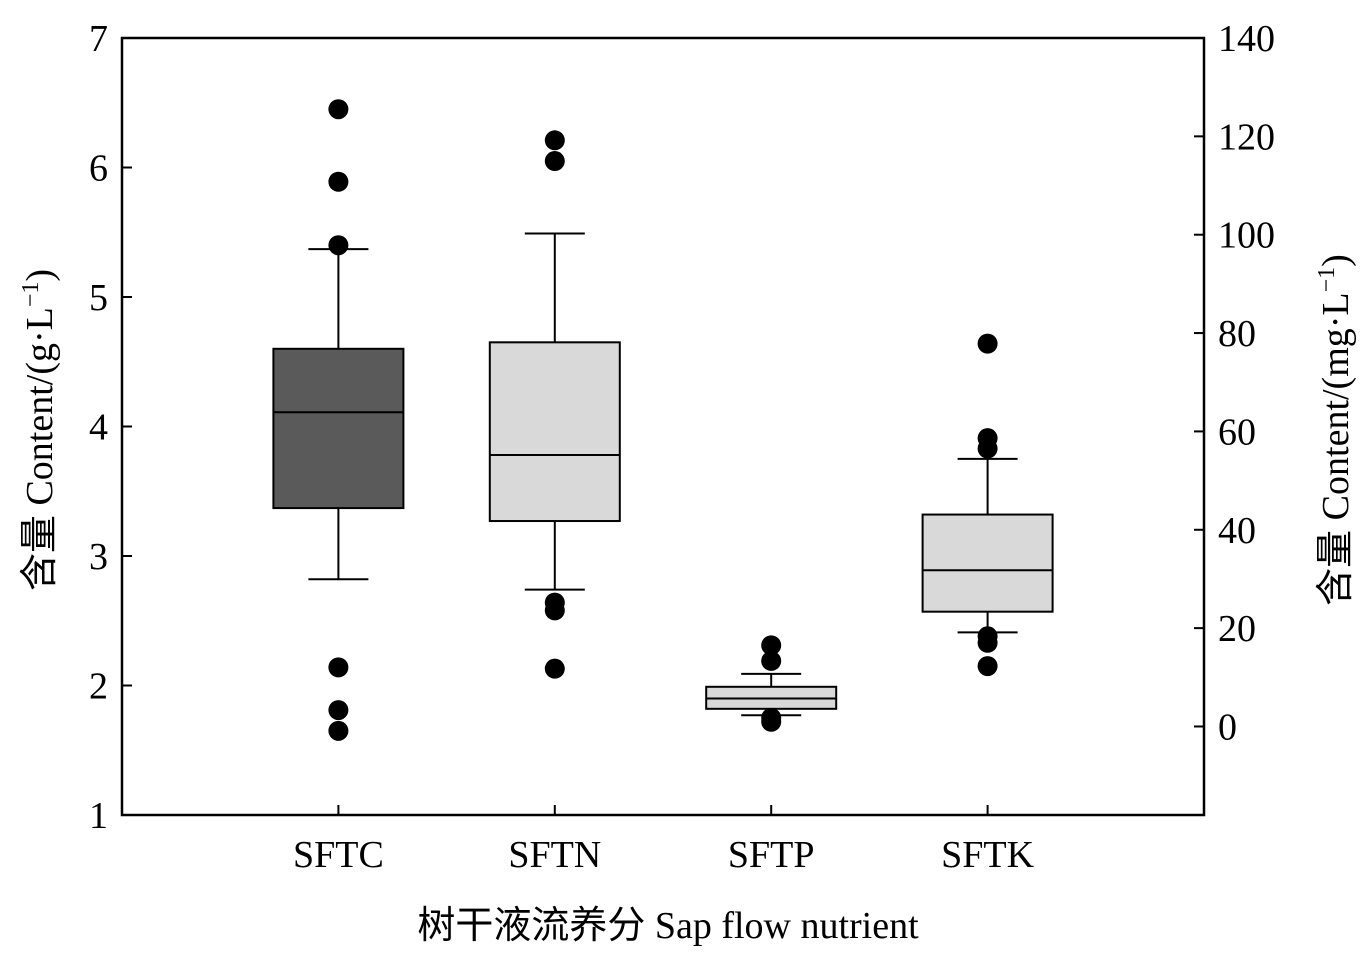 Image resolution: width=1368 pixels, height=974 pixels. I want to click on category-label: SFTP, so click(771, 855).